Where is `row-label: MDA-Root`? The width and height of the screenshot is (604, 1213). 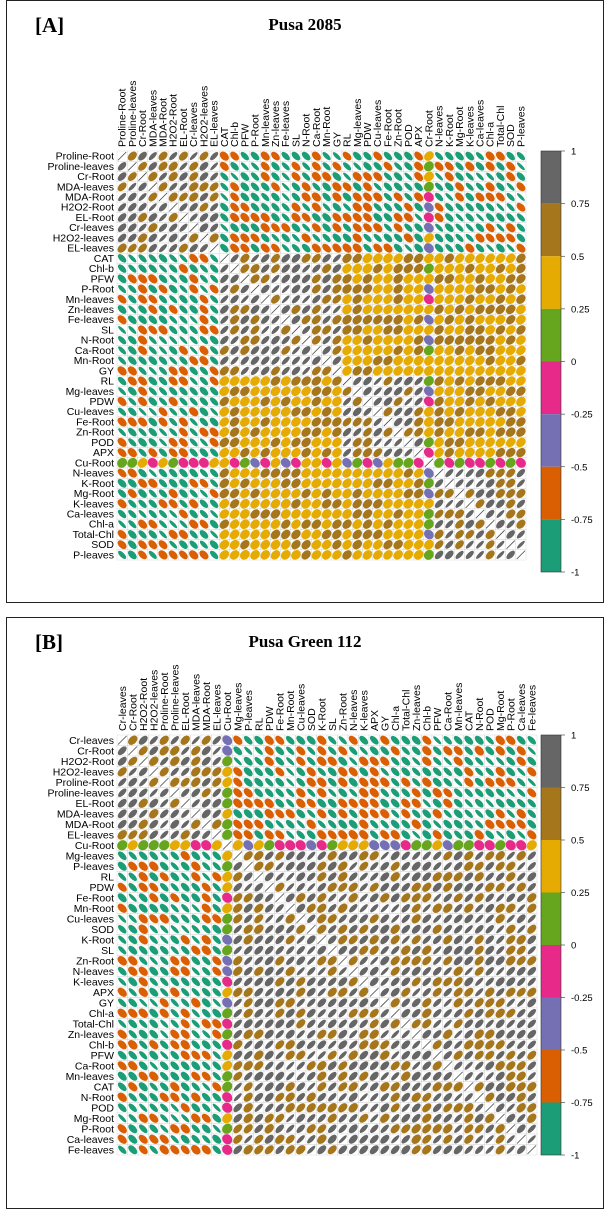
row-label: MDA-Root is located at coordinates (89, 198).